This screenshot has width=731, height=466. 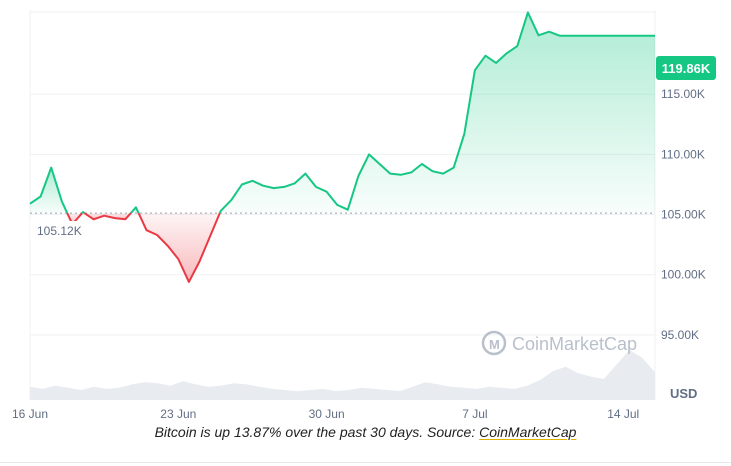 I want to click on area-below-baseline, so click(x=179, y=247).